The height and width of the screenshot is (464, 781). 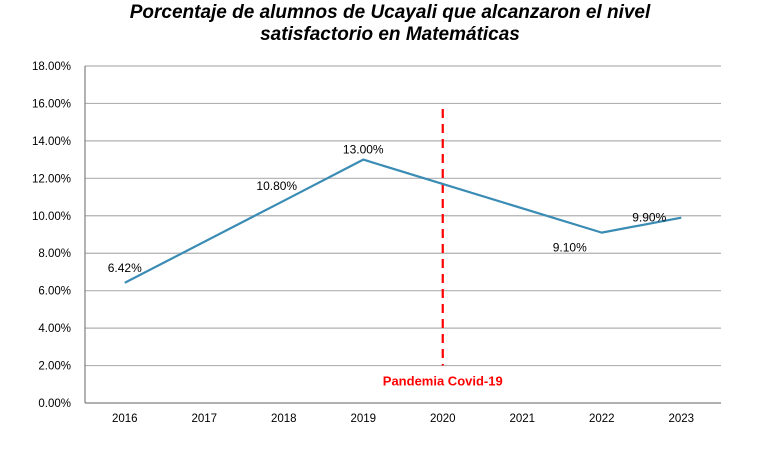 What do you see at coordinates (51, 67) in the screenshot?
I see `y-tick-label: 18.00%` at bounding box center [51, 67].